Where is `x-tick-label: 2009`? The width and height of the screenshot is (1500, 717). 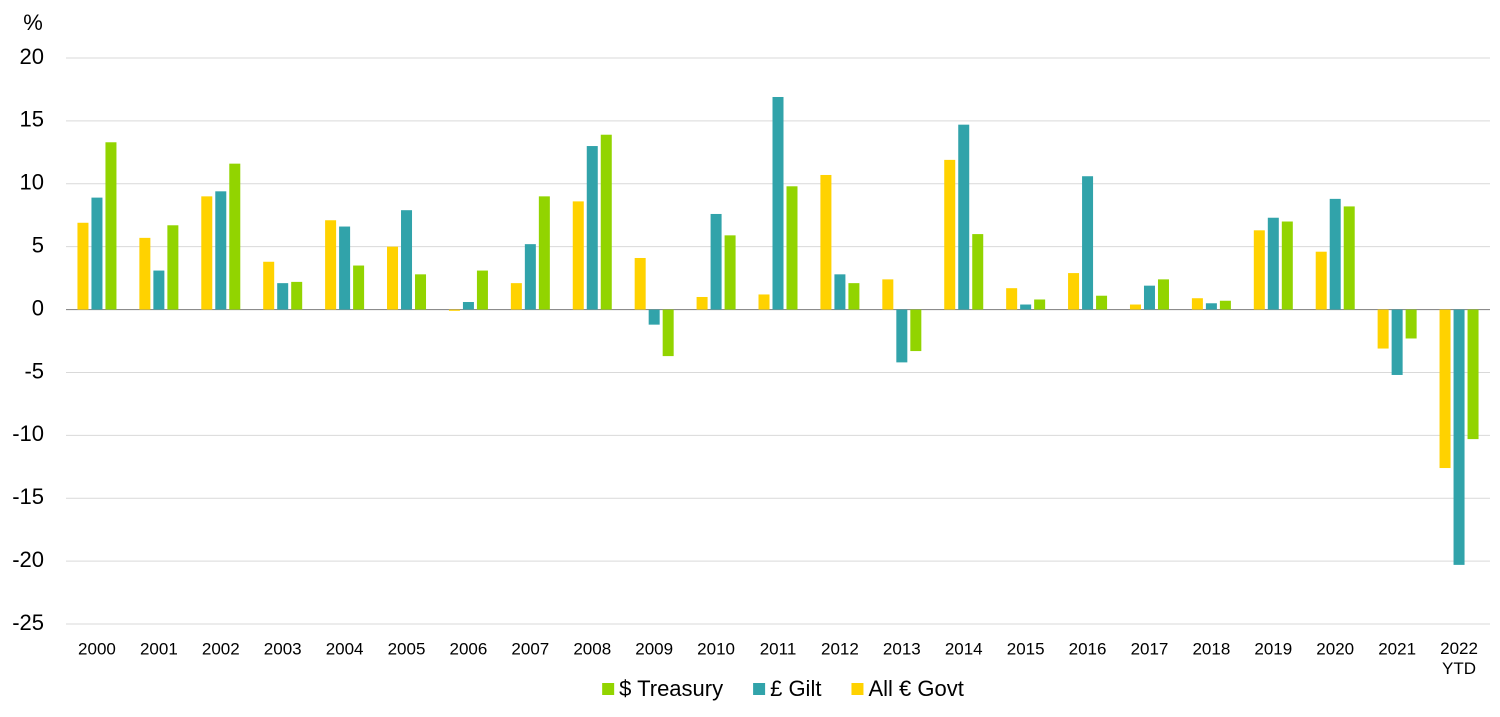 x-tick-label: 2009 is located at coordinates (654, 648).